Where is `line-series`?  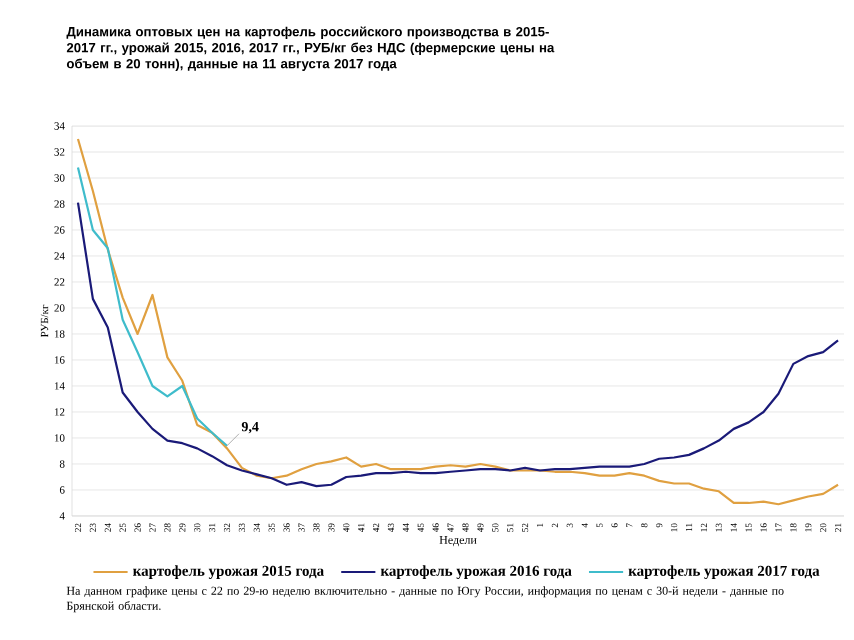 line-series is located at coordinates (152, 306).